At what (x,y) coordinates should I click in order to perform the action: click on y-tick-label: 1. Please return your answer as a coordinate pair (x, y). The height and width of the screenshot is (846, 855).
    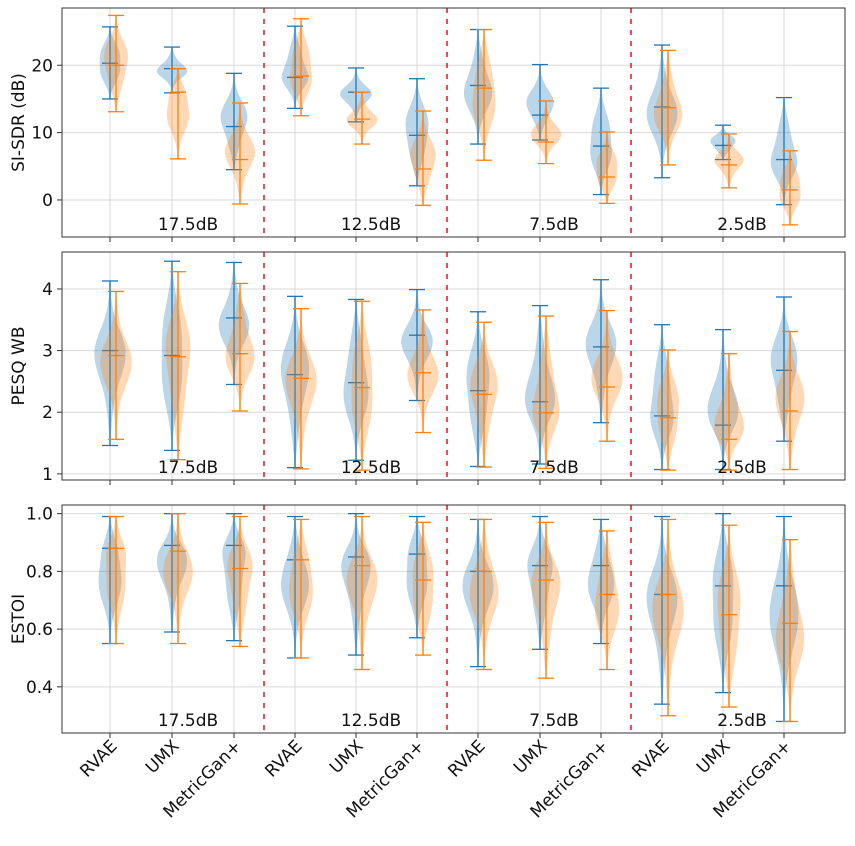
    Looking at the image, I should click on (47, 475).